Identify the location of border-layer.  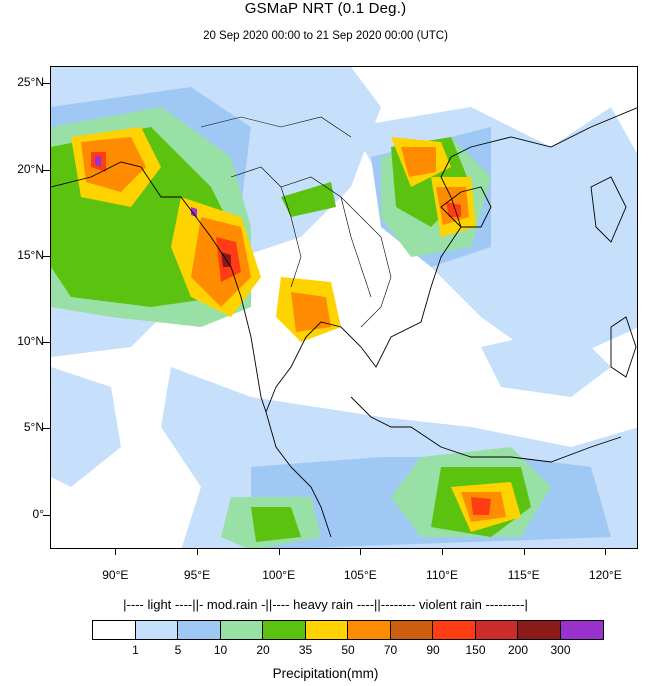
(296, 222).